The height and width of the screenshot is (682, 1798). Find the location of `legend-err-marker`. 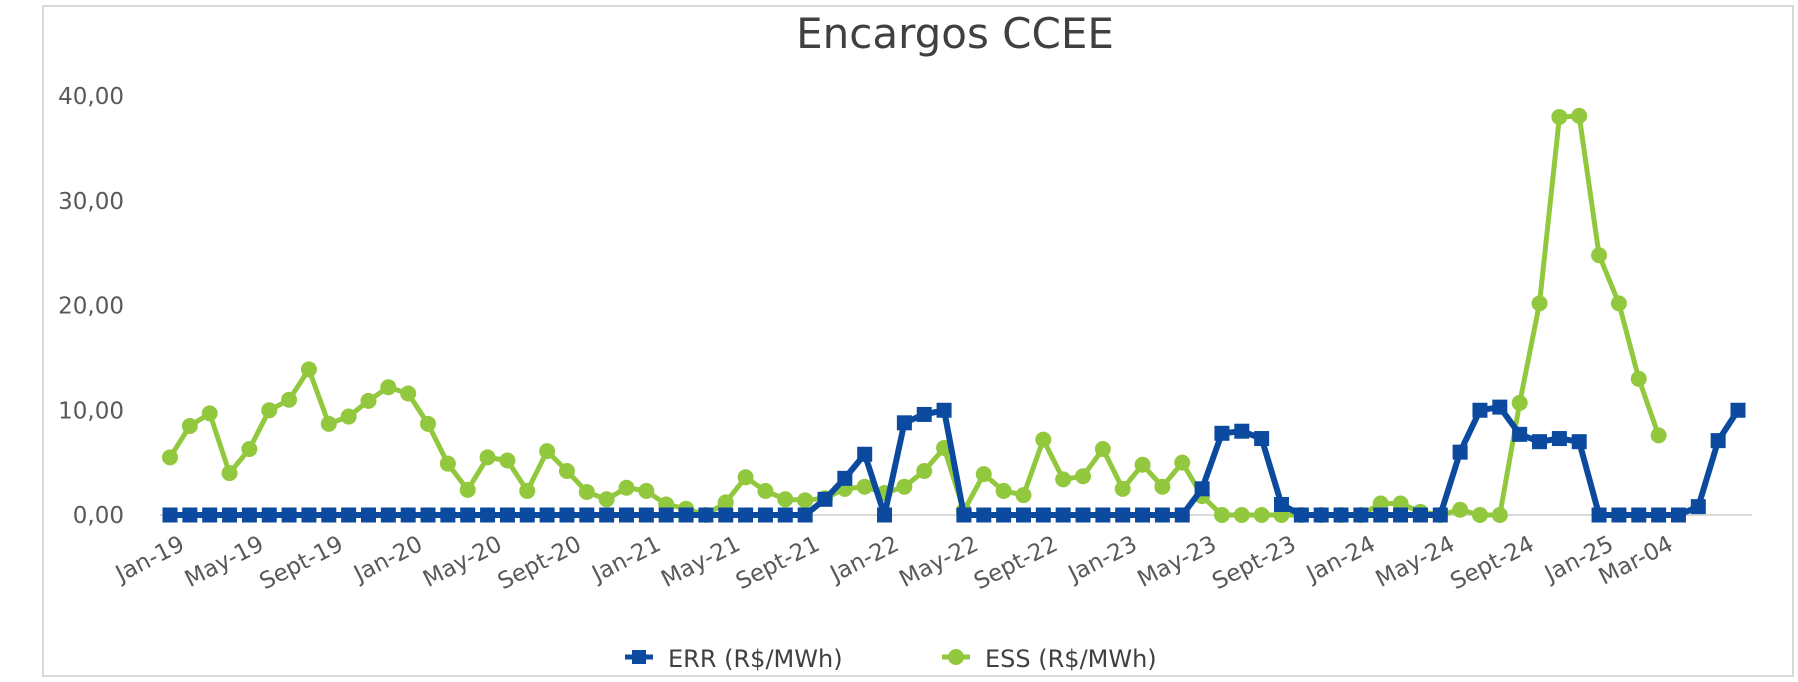

legend-err-marker is located at coordinates (639, 657).